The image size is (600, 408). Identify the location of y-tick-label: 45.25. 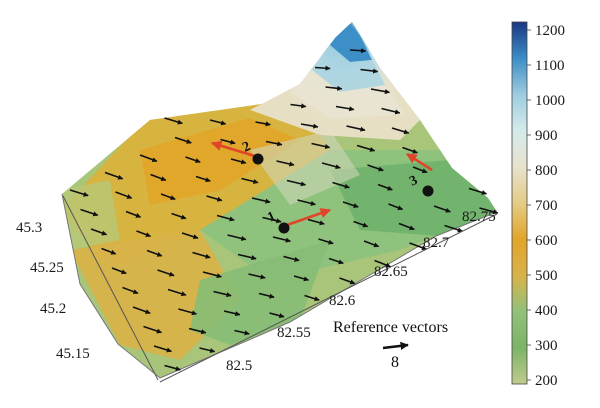
(47, 268).